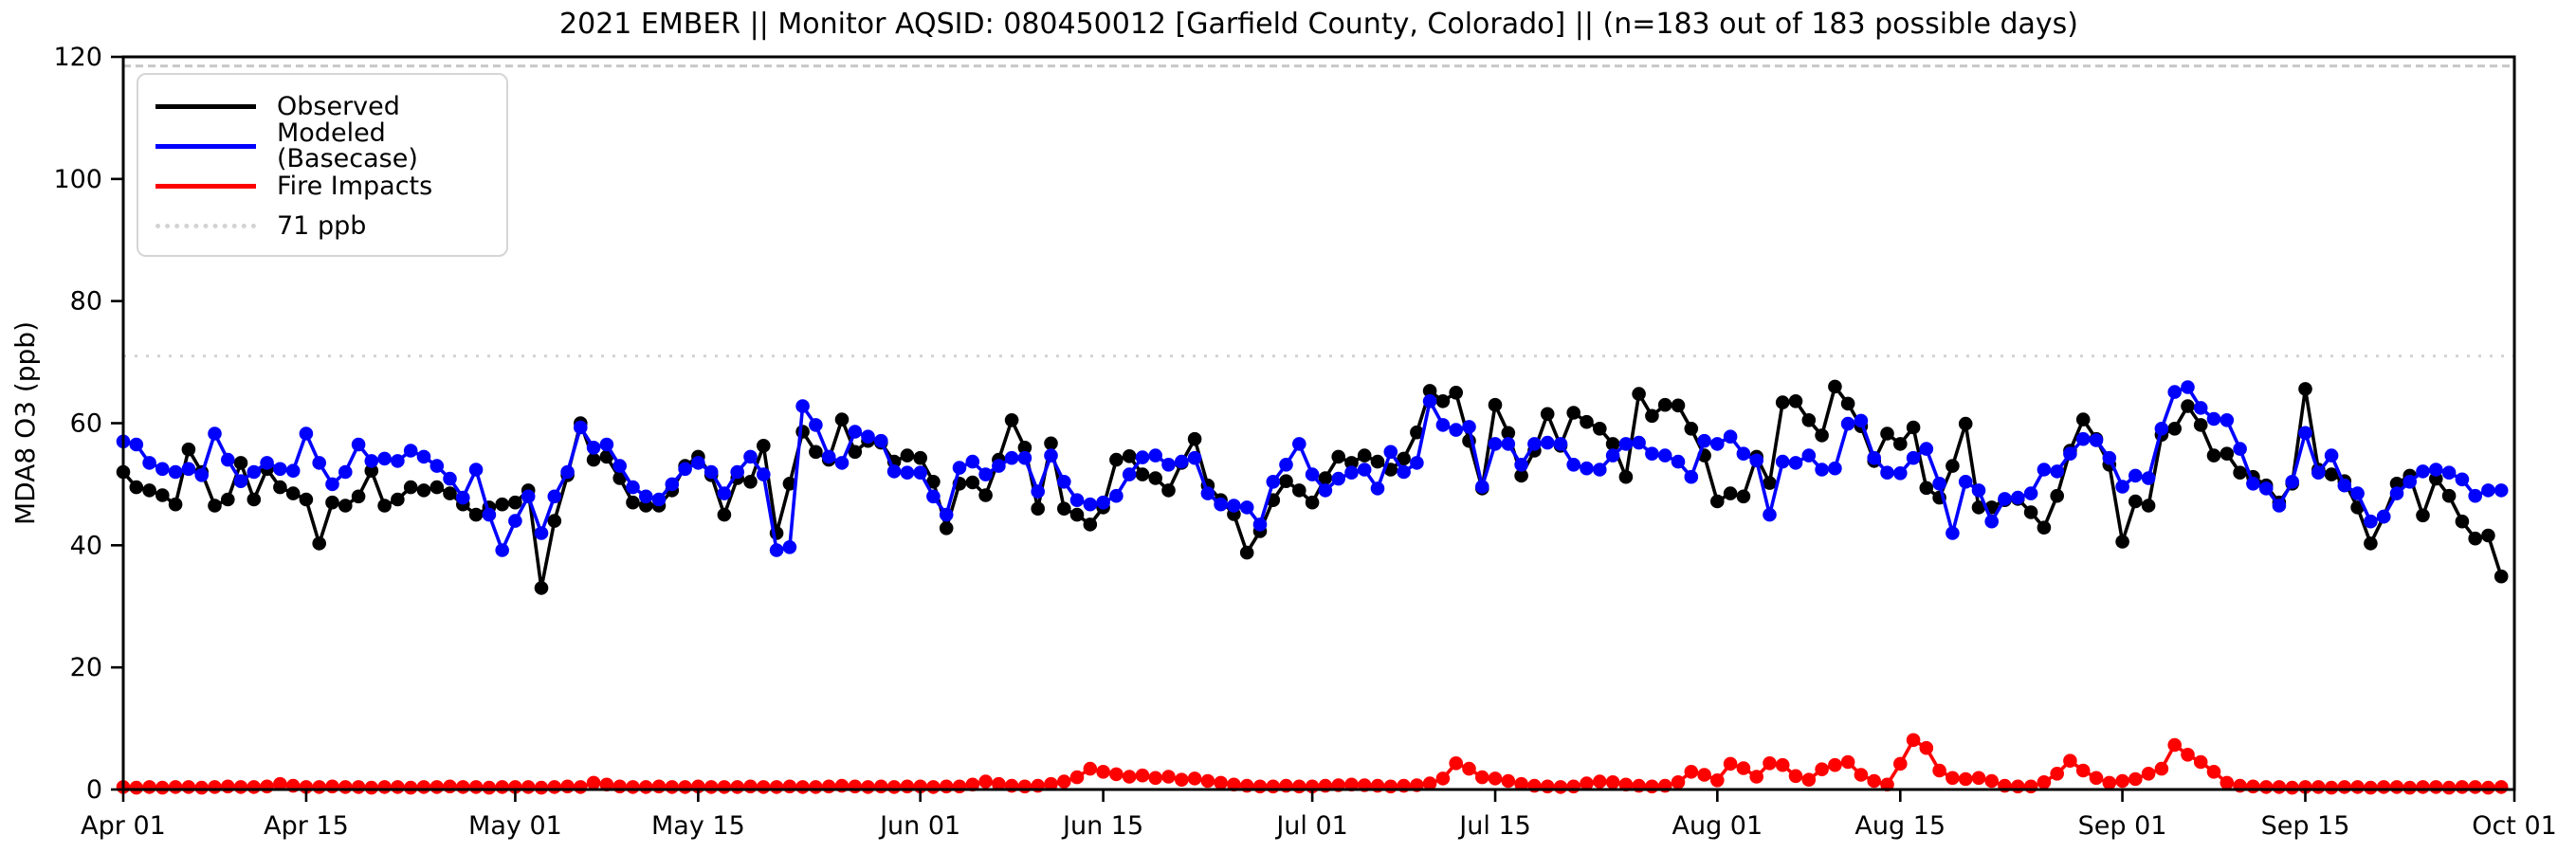 The width and height of the screenshot is (2576, 853). What do you see at coordinates (2514, 826) in the screenshot?
I see `x-tick-label: Oct 01` at bounding box center [2514, 826].